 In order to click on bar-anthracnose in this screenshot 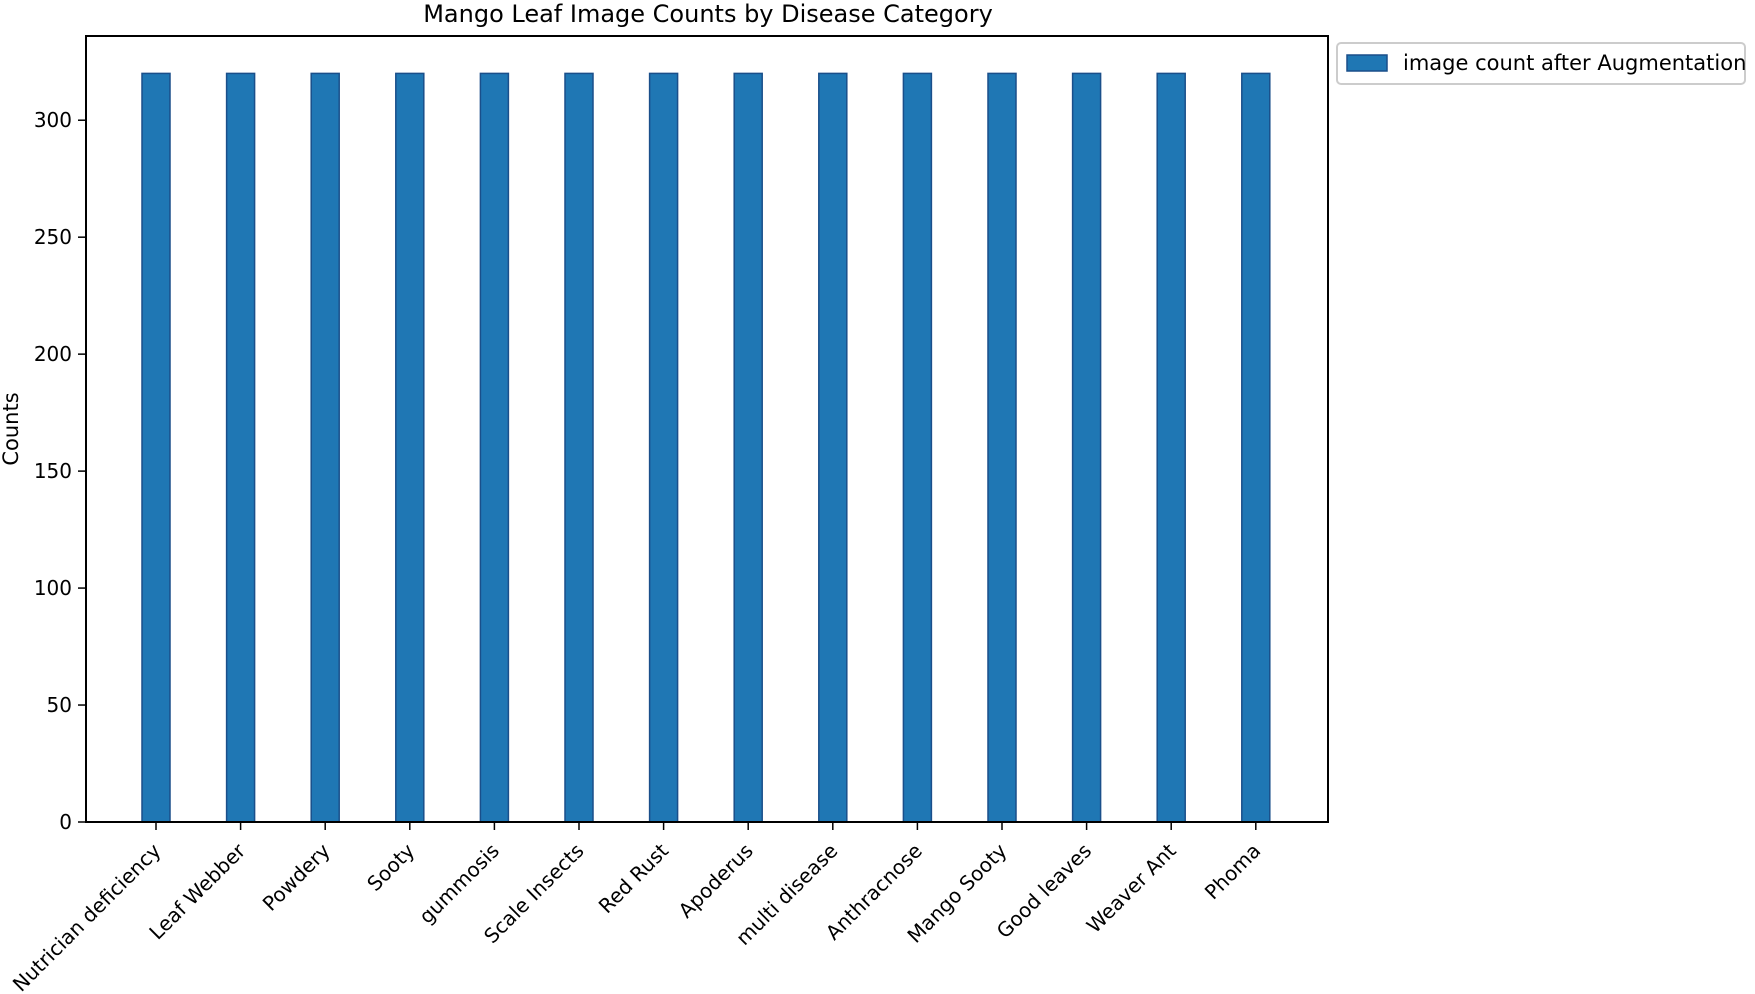, I will do `click(917, 447)`.